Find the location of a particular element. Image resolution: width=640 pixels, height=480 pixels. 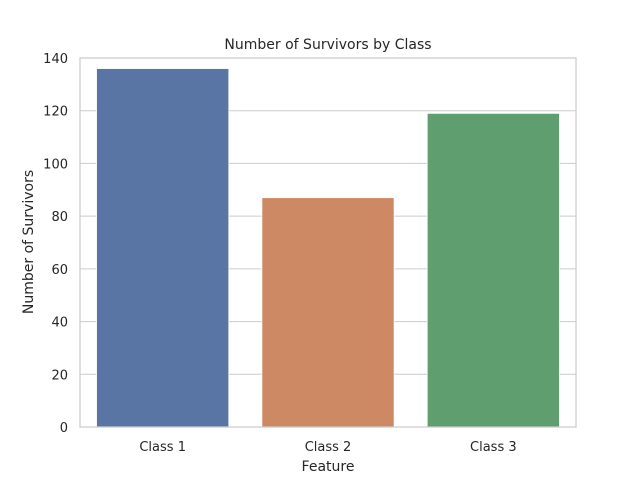

chart-title: Number of Survivors by Class is located at coordinates (327, 45).